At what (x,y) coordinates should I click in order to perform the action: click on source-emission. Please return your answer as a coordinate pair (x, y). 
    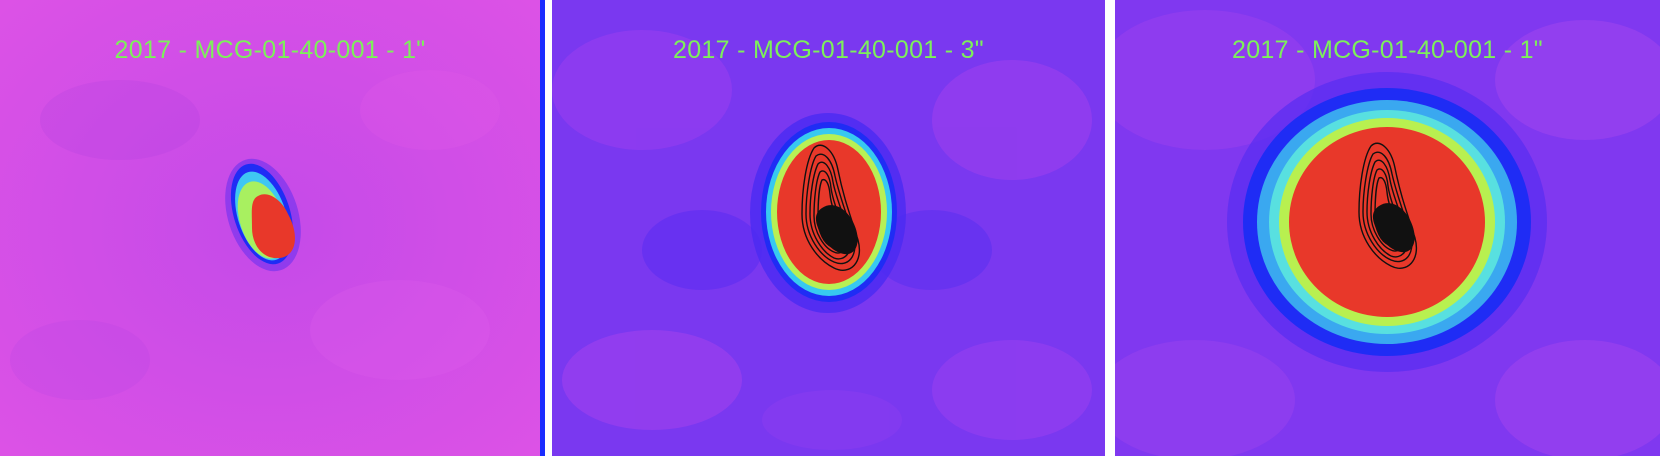
    Looking at the image, I should click on (263, 215).